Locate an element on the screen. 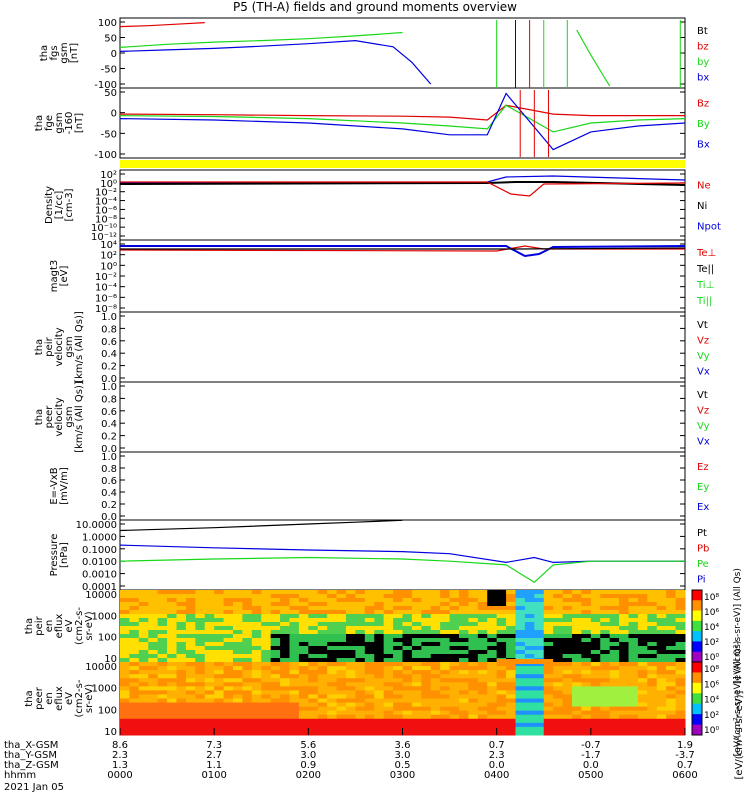 Image resolution: width=750 pixels, height=800 pixels. panel-frame-pressure is located at coordinates (402, 555).